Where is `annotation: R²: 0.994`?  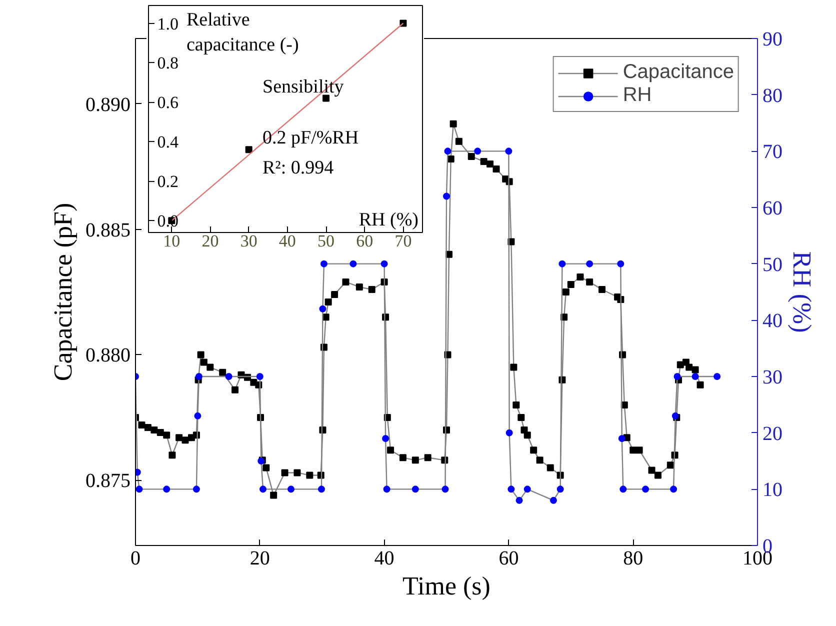 annotation: R²: 0.994 is located at coordinates (298, 168).